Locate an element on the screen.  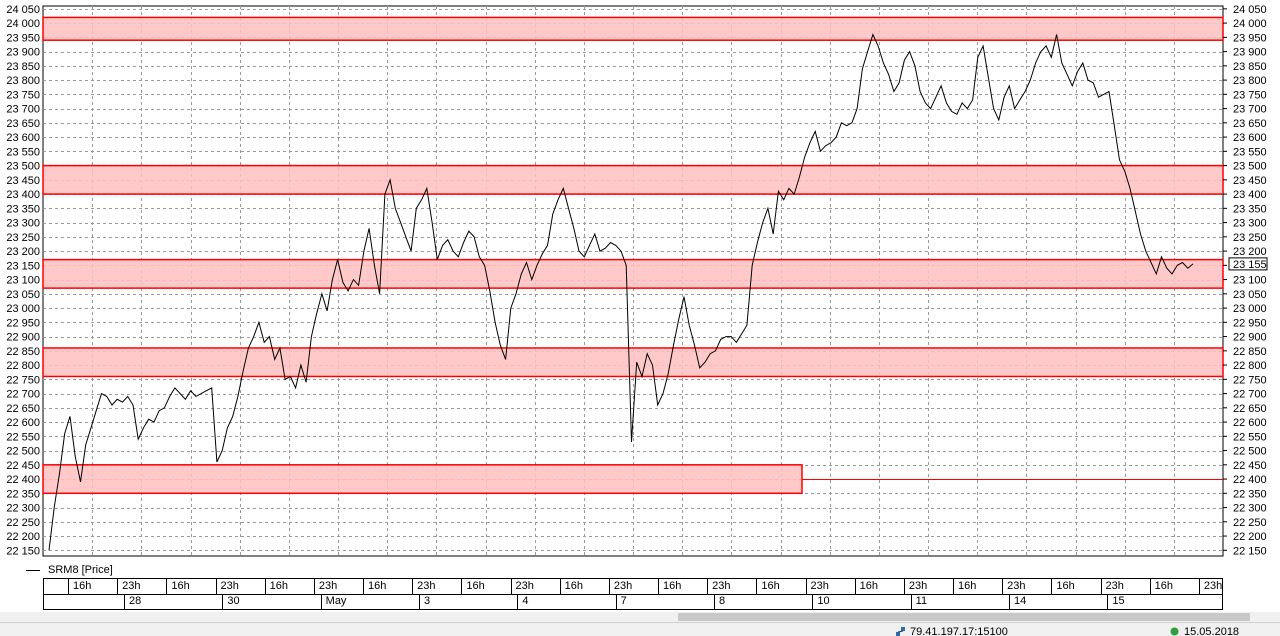
y-tick-label-right: 23 750 is located at coordinates (1250, 95).